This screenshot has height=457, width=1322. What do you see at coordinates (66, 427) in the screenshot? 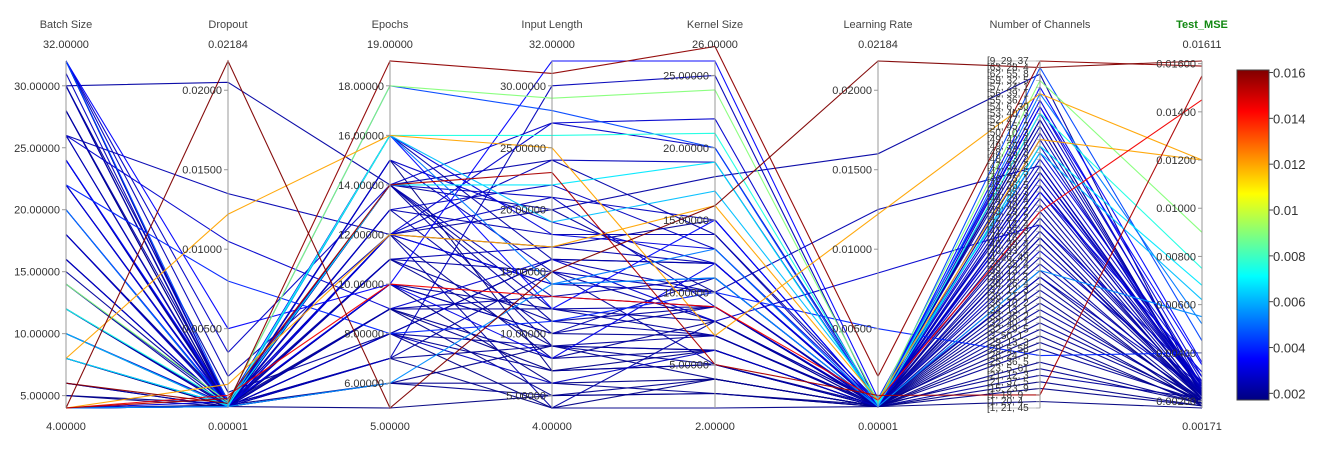
I see `axis-range-min: 4.00000` at bounding box center [66, 427].